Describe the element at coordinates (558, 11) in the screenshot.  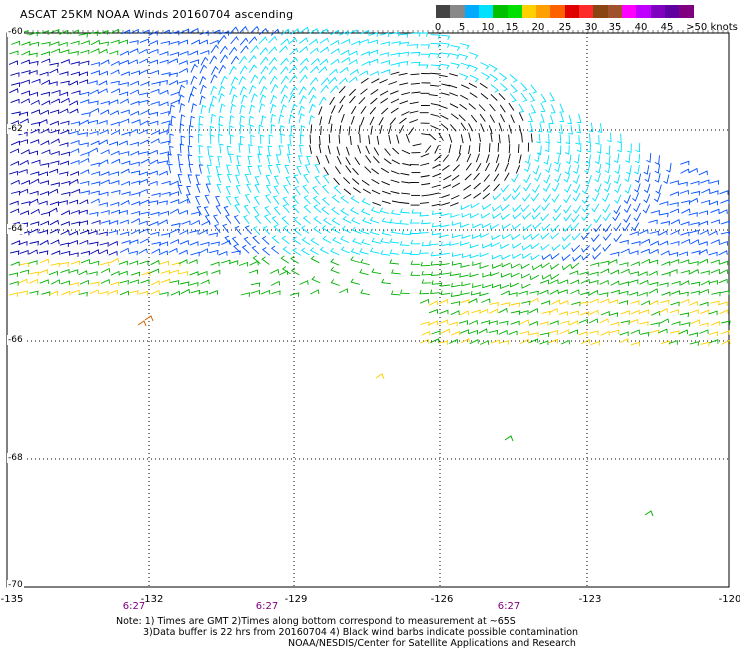
I see `legend-swatch` at that location.